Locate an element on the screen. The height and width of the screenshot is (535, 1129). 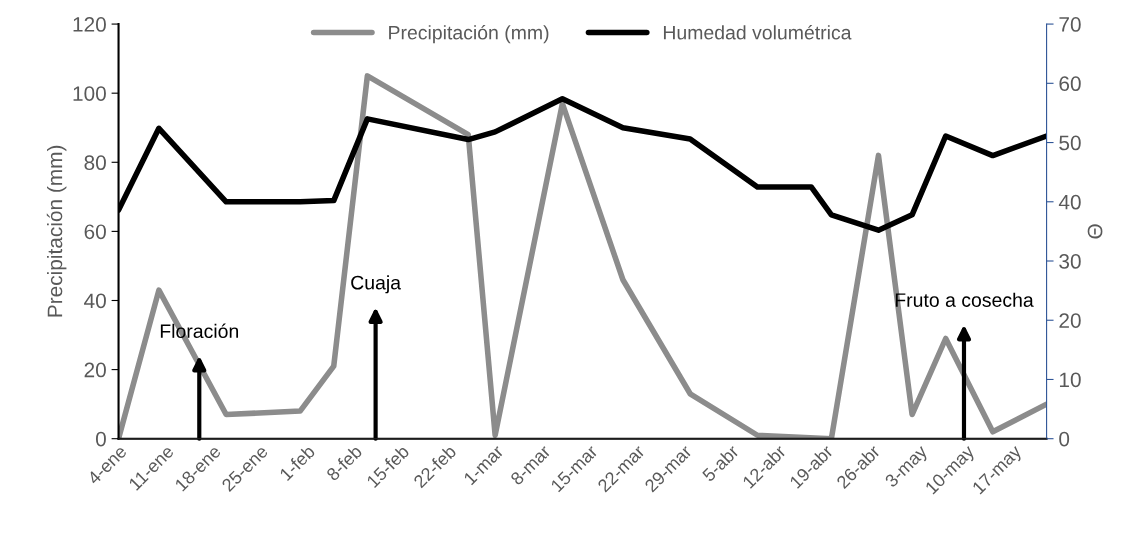
annotation: Fruto a cosecha is located at coordinates (964, 299).